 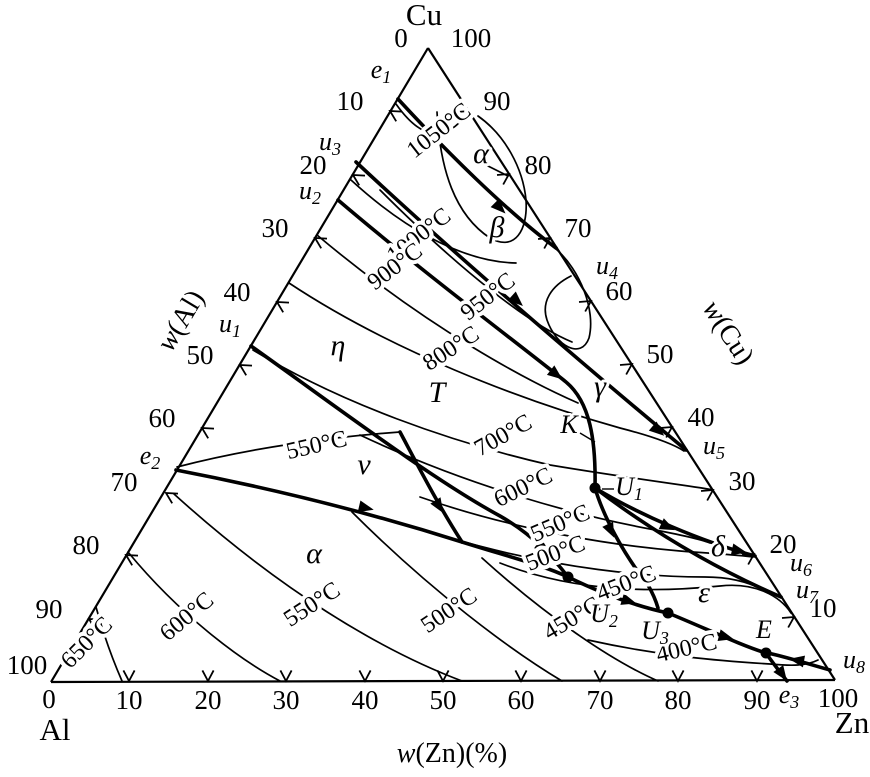 I want to click on tick-label-left-90: 90, so click(x=49, y=609).